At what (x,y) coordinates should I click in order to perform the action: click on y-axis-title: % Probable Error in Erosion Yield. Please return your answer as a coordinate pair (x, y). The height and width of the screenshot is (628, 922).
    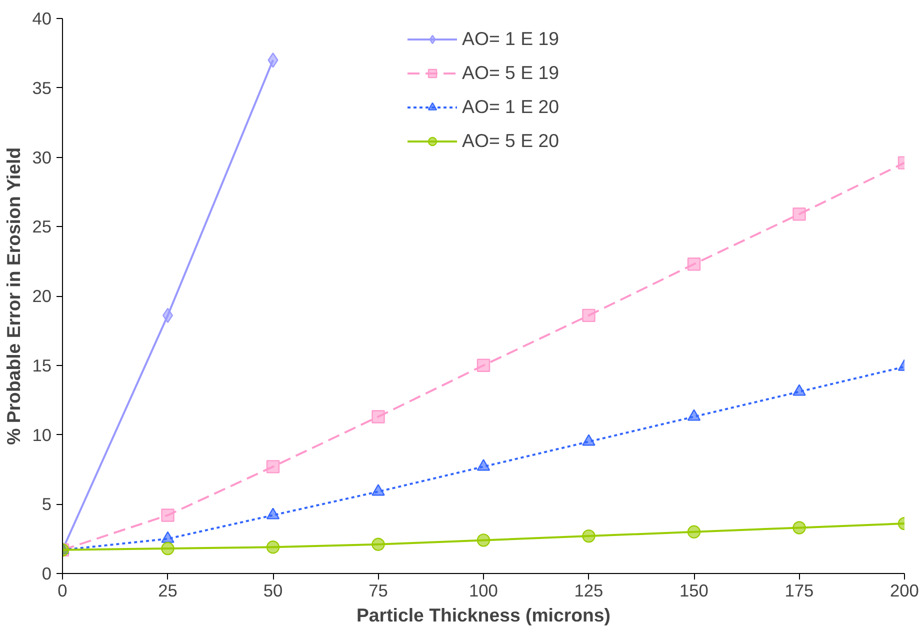
    Looking at the image, I should click on (13, 296).